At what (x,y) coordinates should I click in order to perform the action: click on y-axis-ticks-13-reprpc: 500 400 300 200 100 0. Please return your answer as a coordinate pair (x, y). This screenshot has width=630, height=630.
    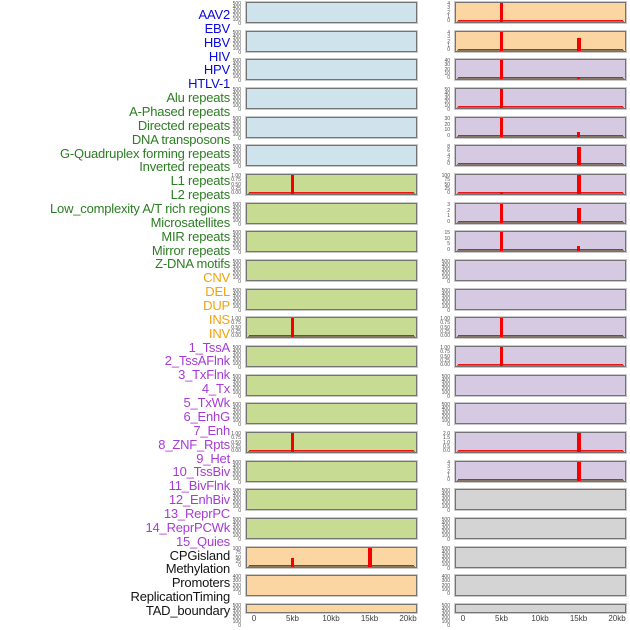
    Looking at the image, I should click on (429, 415).